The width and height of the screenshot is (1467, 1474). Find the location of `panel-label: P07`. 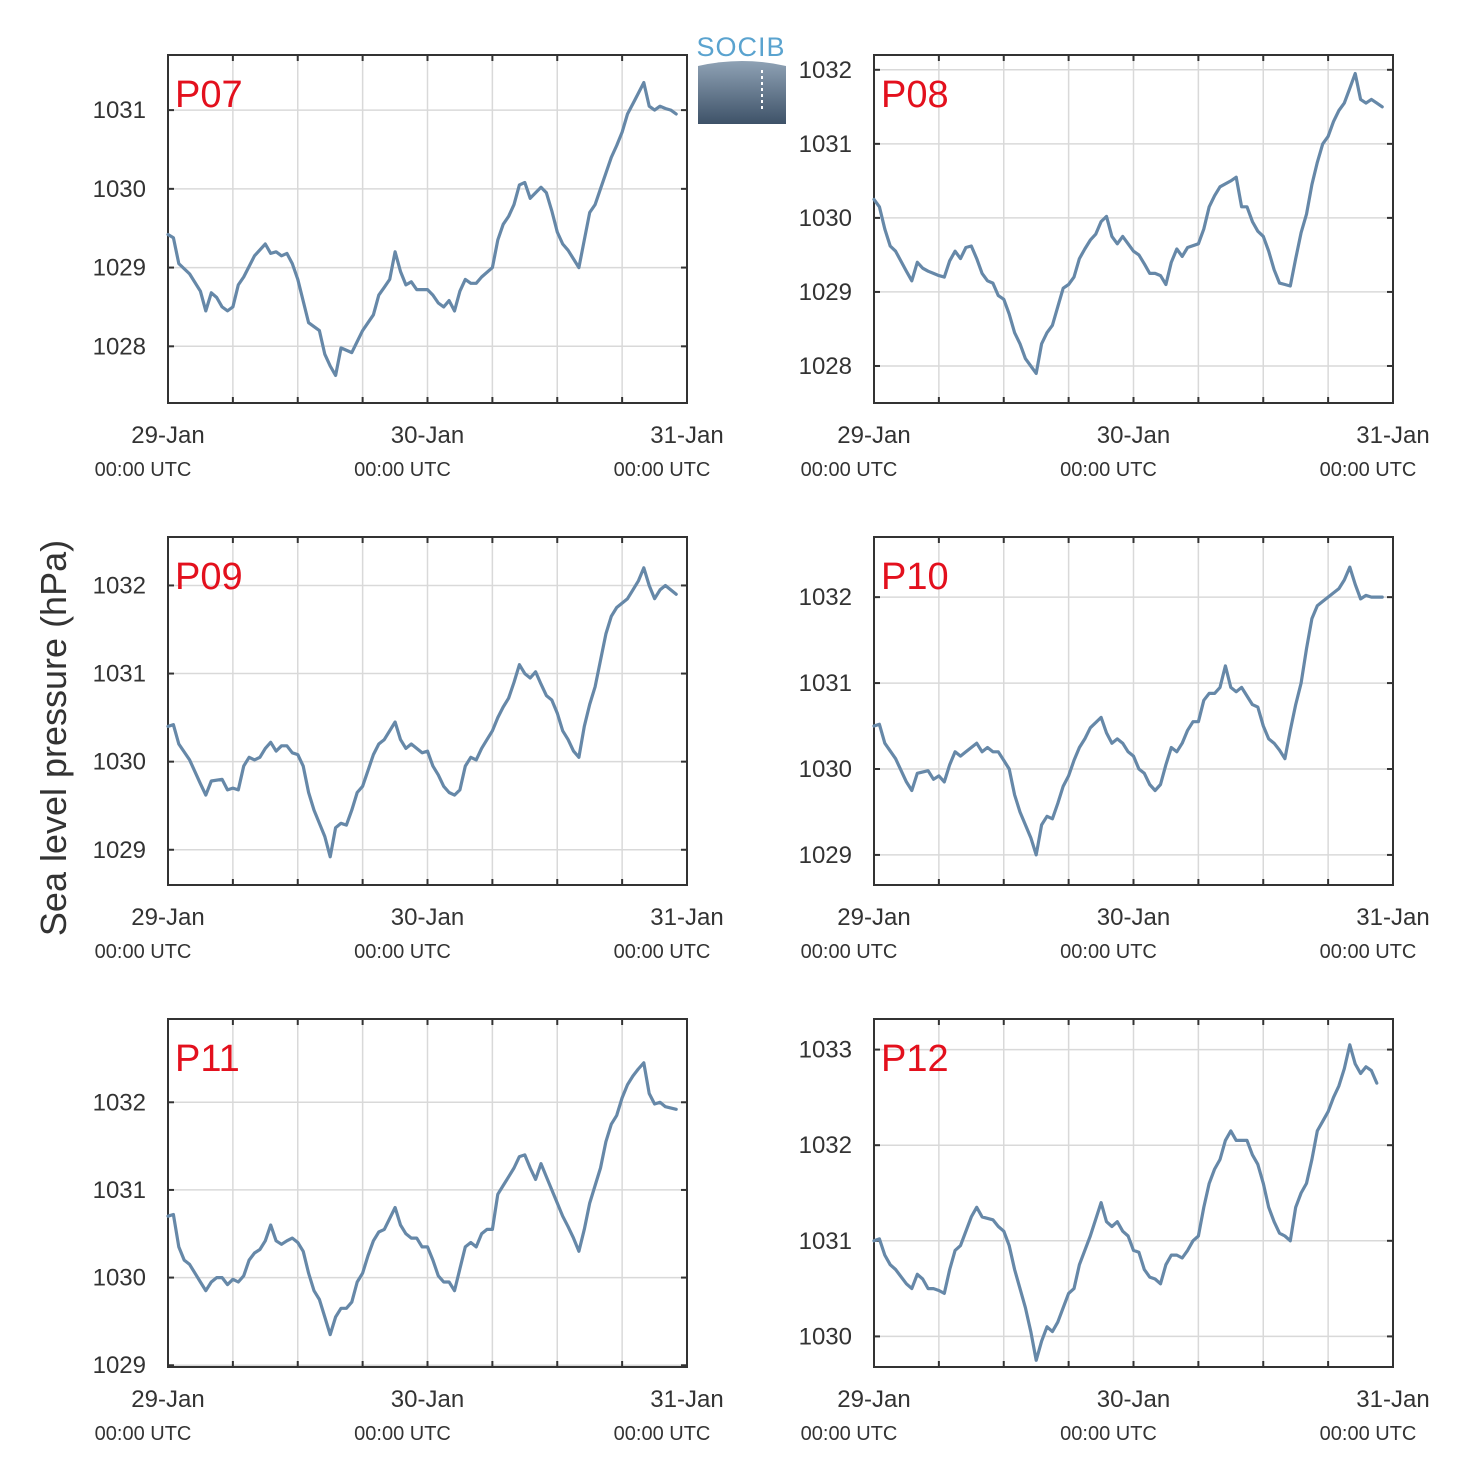

panel-label: P07 is located at coordinates (209, 95).